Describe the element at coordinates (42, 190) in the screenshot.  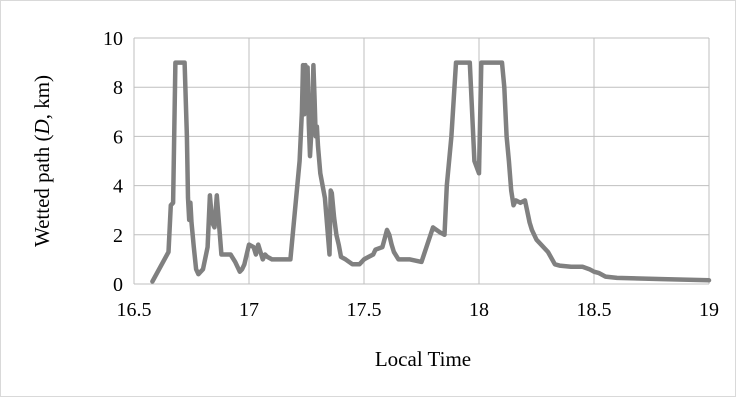
I see `y-axis-label-part-1: Wetted path (` at that location.